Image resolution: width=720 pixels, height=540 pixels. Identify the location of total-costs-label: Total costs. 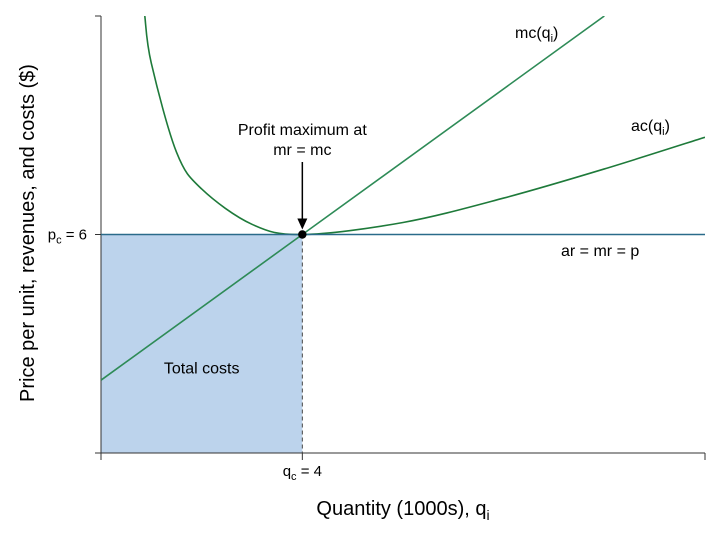
(202, 369).